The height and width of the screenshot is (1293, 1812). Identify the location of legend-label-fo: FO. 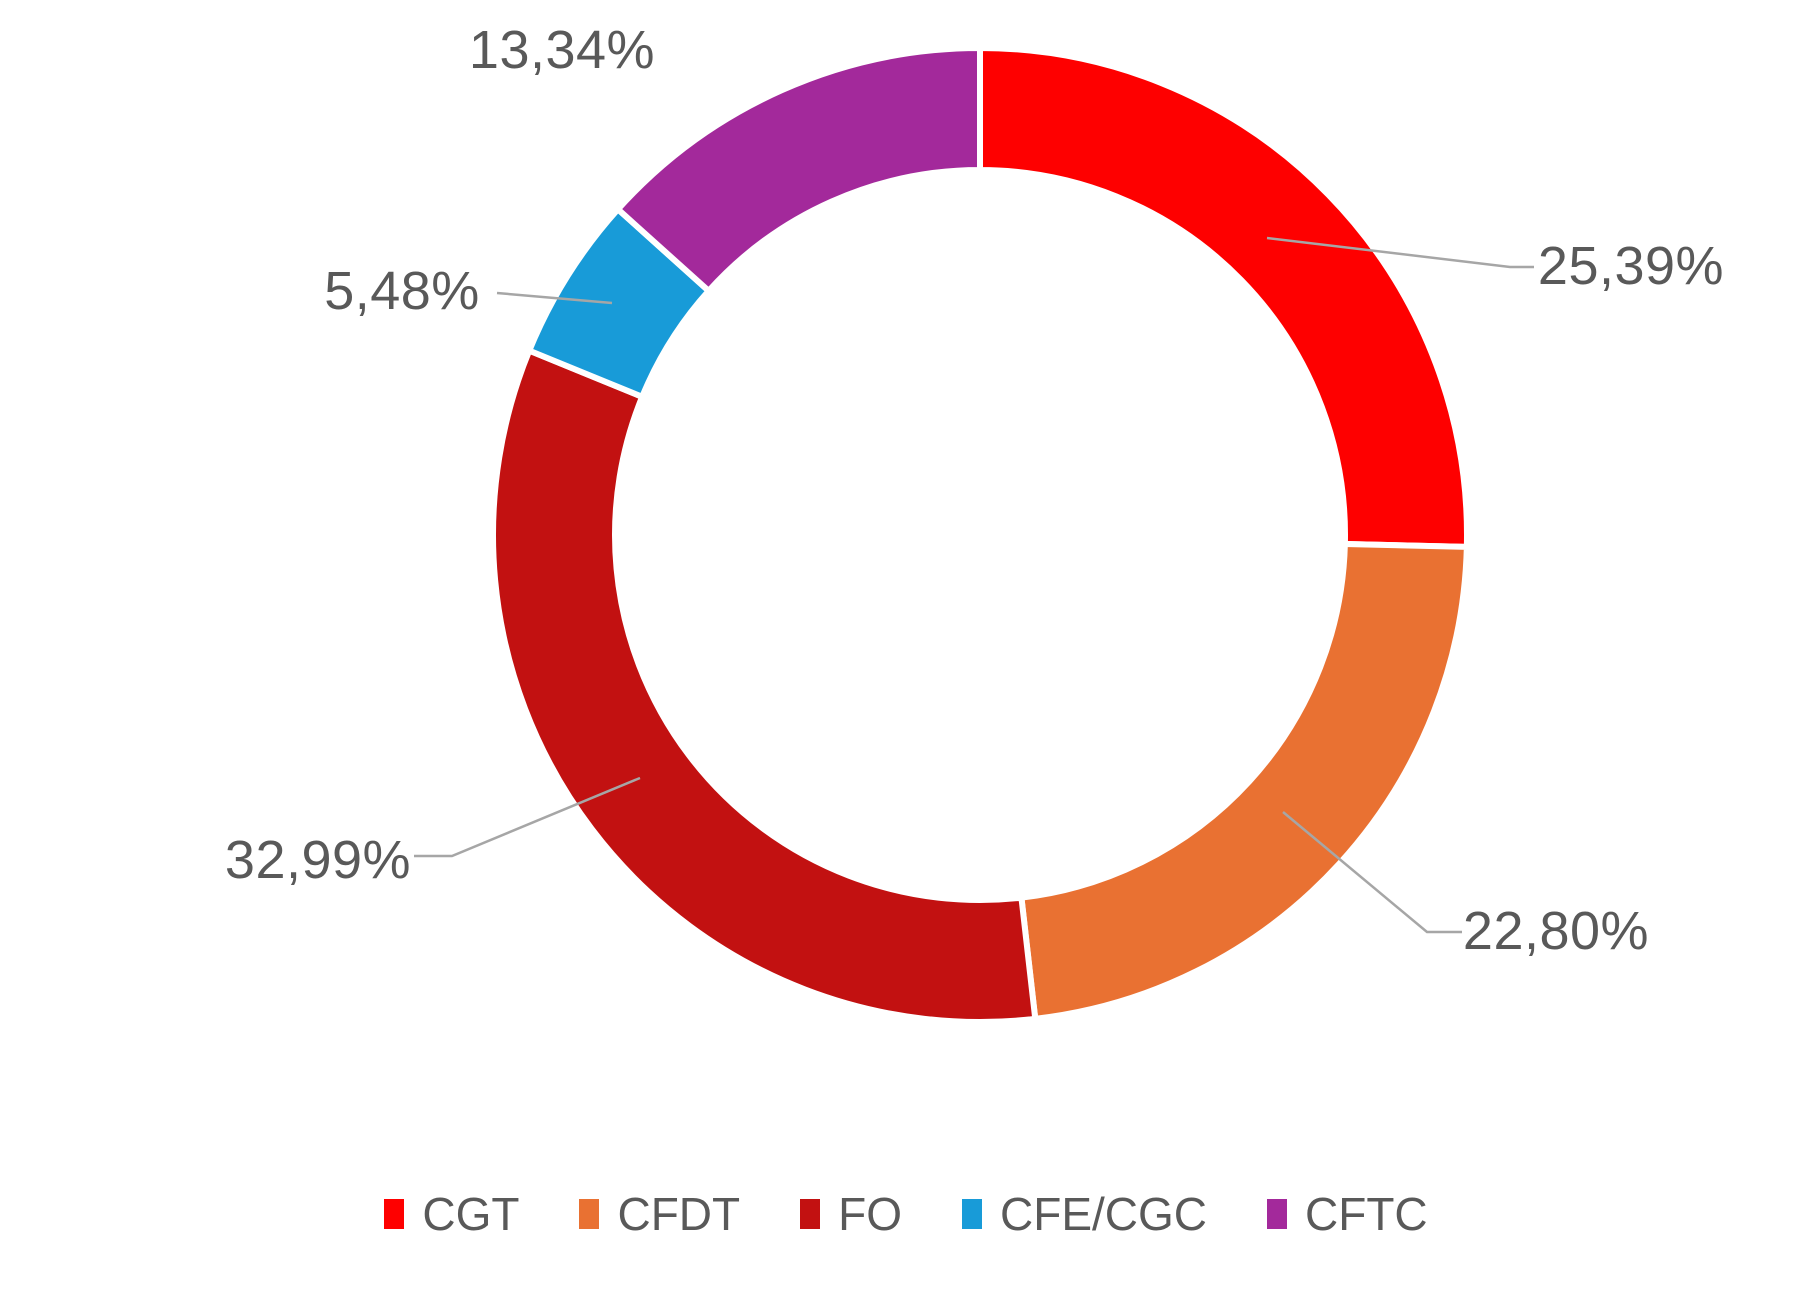
(870, 1214).